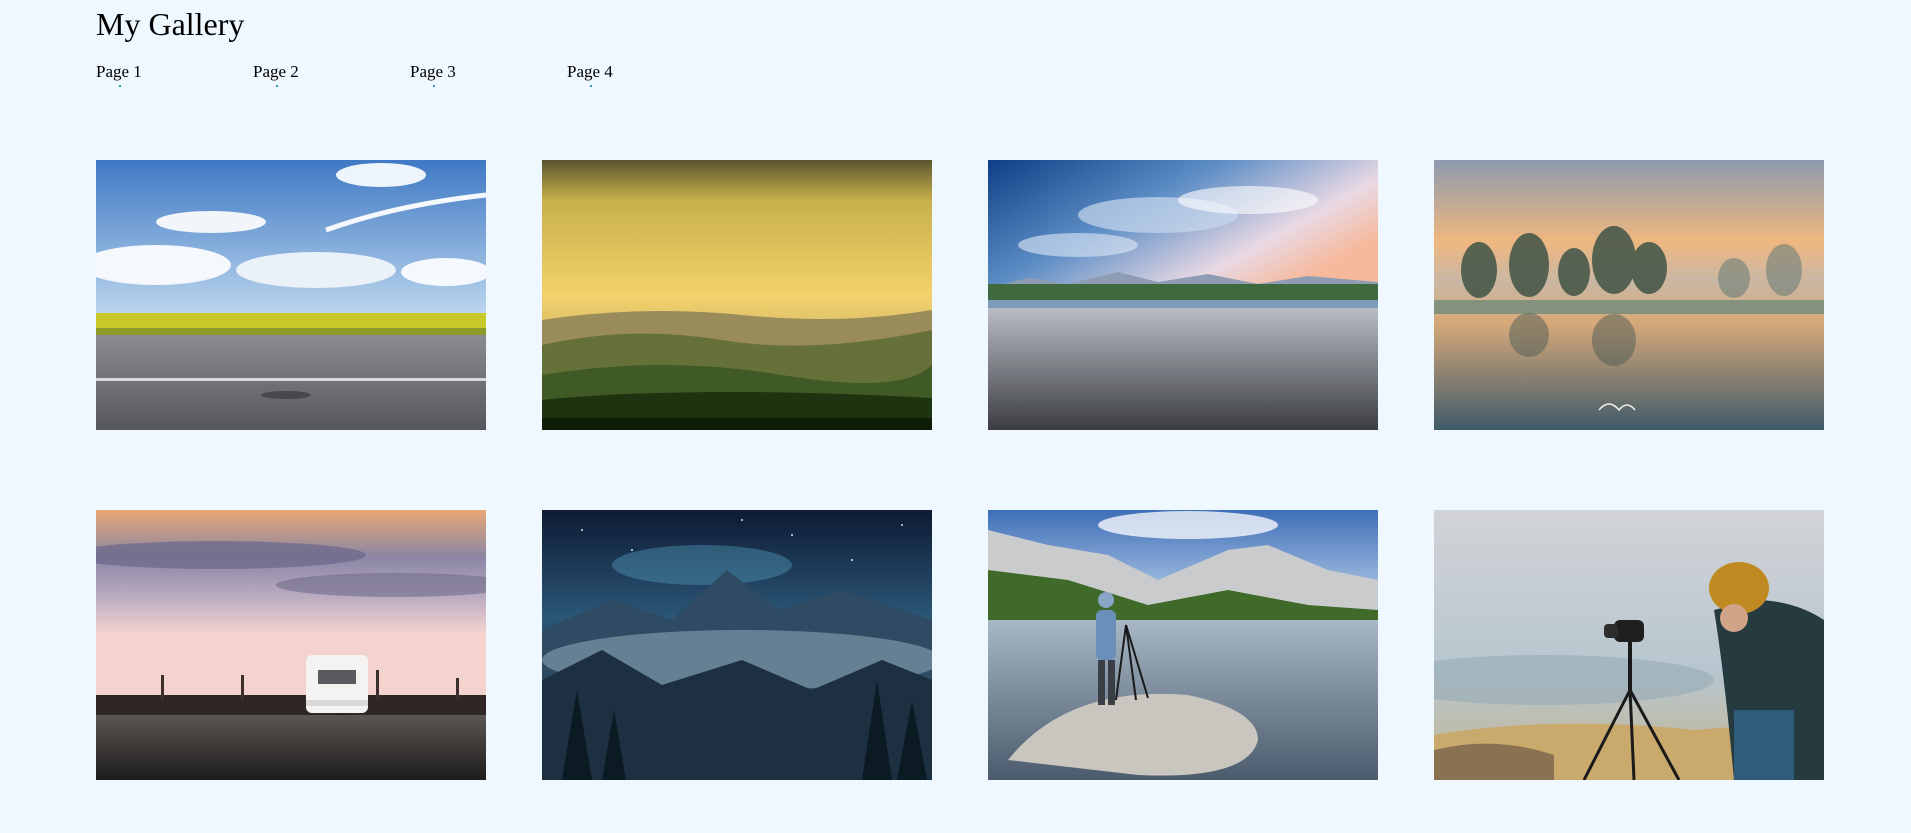 The image size is (1911, 833). What do you see at coordinates (291, 645) in the screenshot?
I see `caravan-sunset-fence-photo` at bounding box center [291, 645].